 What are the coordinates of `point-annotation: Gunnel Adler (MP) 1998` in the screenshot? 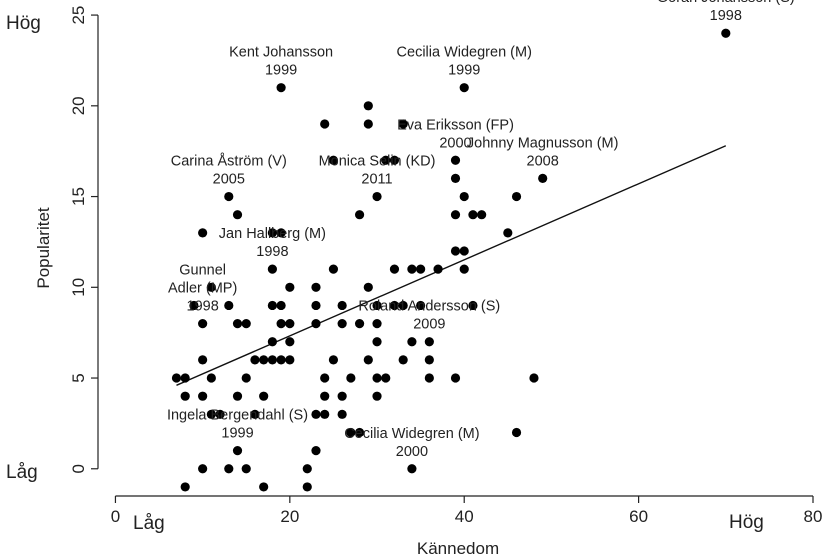 It's located at (202, 289).